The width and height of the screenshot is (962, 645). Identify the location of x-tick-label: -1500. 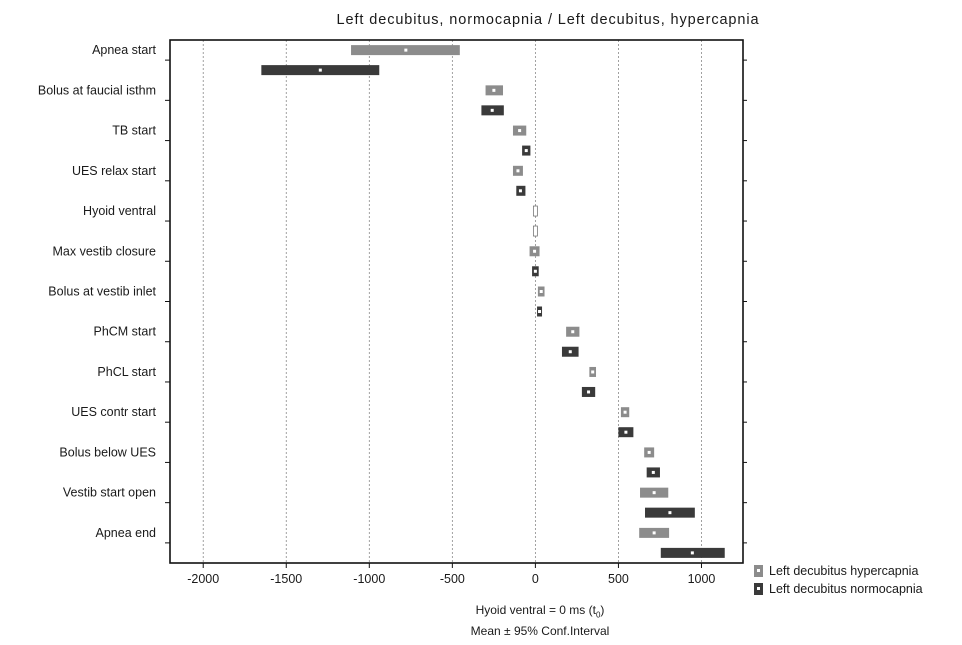
(286, 579).